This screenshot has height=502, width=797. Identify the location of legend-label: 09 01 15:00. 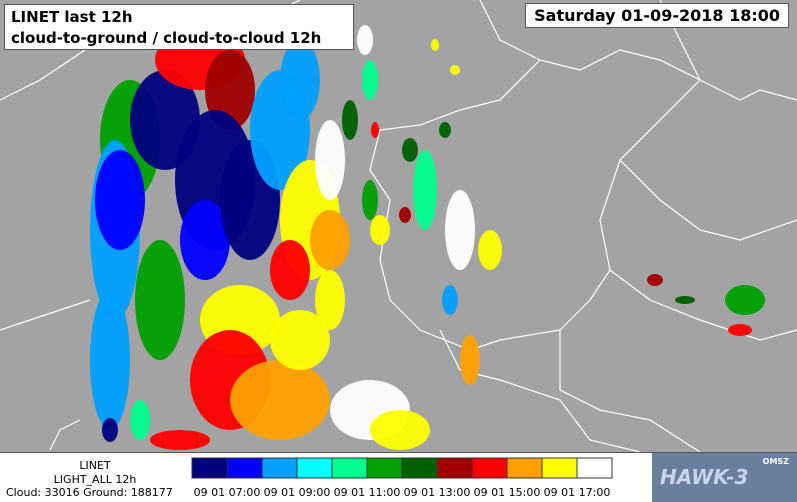
(507, 492).